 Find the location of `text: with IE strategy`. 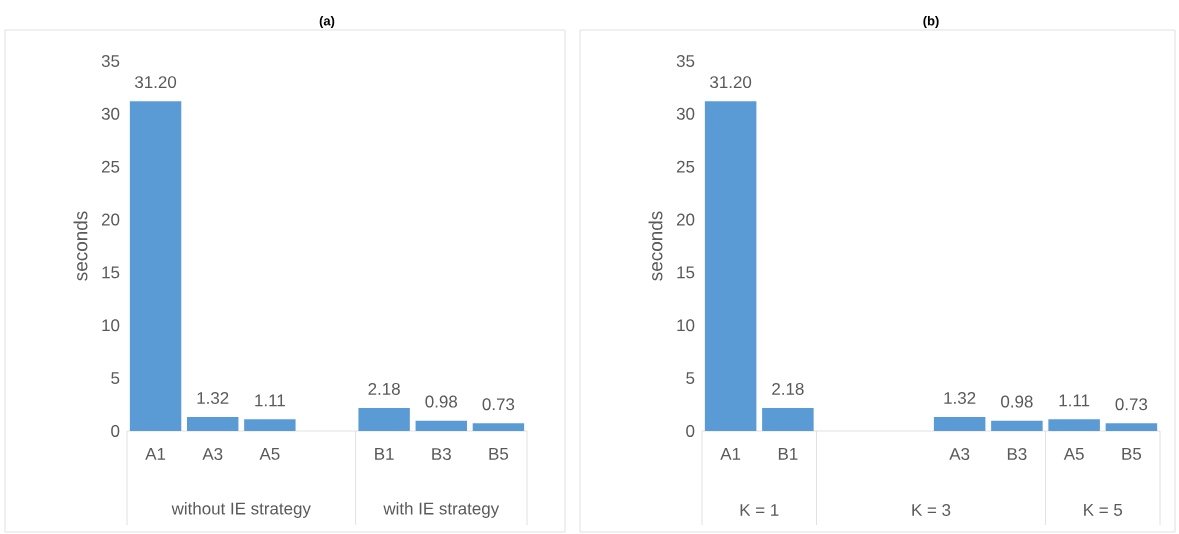

text: with IE strategy is located at coordinates (441, 510).